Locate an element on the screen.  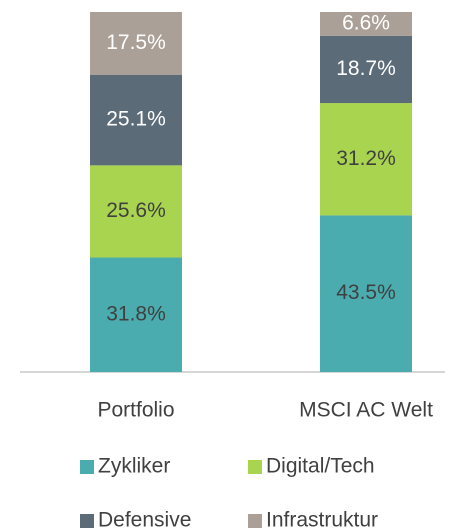
value-label: 25.6% is located at coordinates (136, 210).